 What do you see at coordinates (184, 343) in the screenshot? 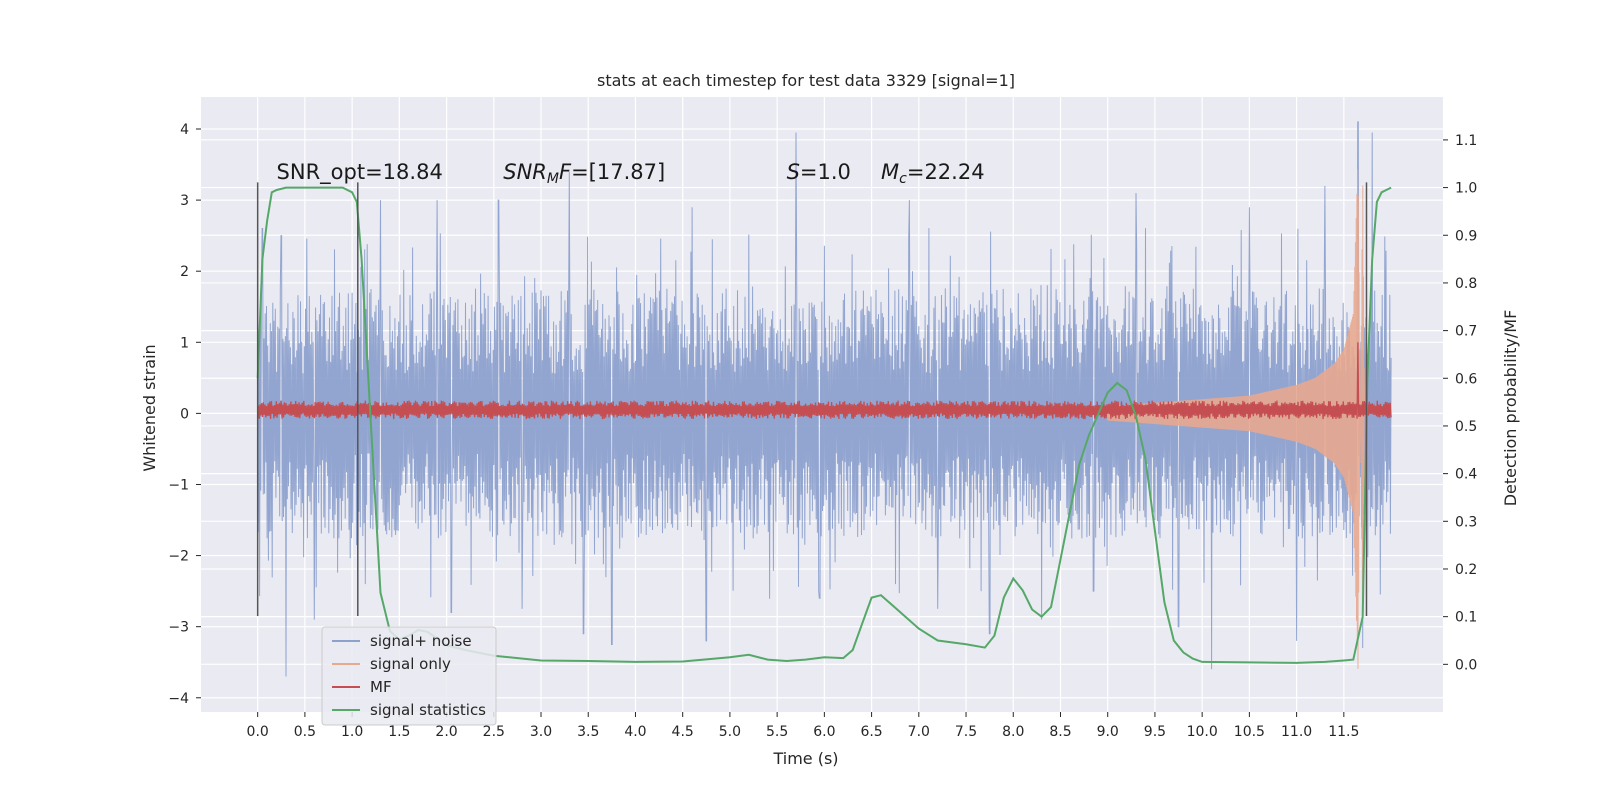
I see `y-tick-label: 1` at bounding box center [184, 343].